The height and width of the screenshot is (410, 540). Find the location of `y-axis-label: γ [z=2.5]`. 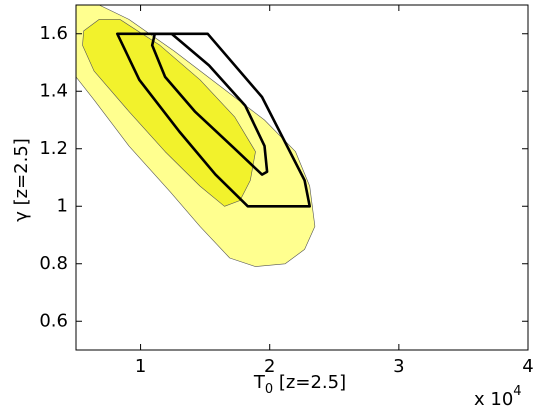

y-axis-label: γ [z=2.5] is located at coordinates (21, 180).